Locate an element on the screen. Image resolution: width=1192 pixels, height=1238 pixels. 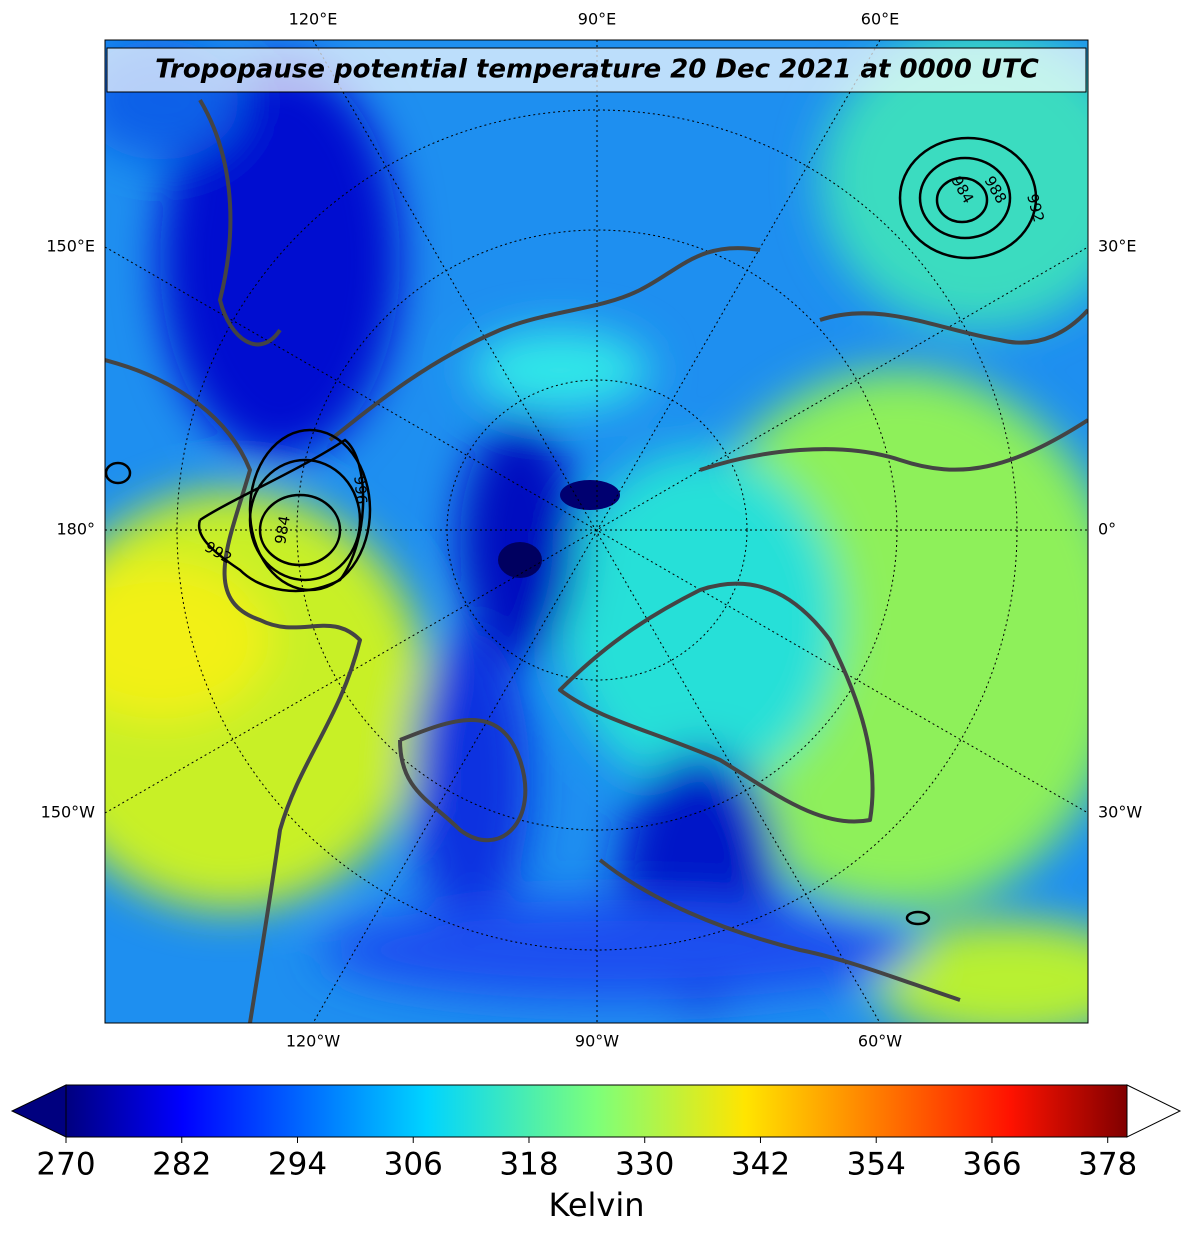
lon-label: 60°E is located at coordinates (880, 19).